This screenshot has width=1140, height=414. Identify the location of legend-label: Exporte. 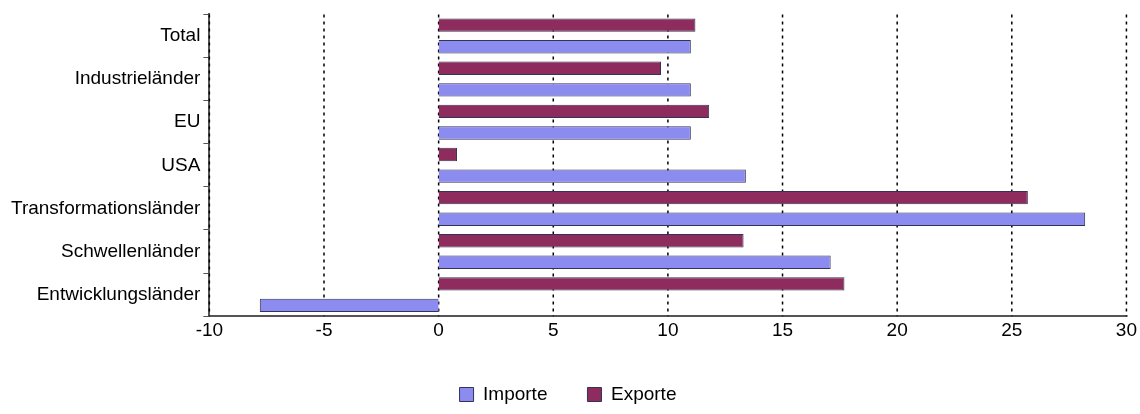
(643, 393).